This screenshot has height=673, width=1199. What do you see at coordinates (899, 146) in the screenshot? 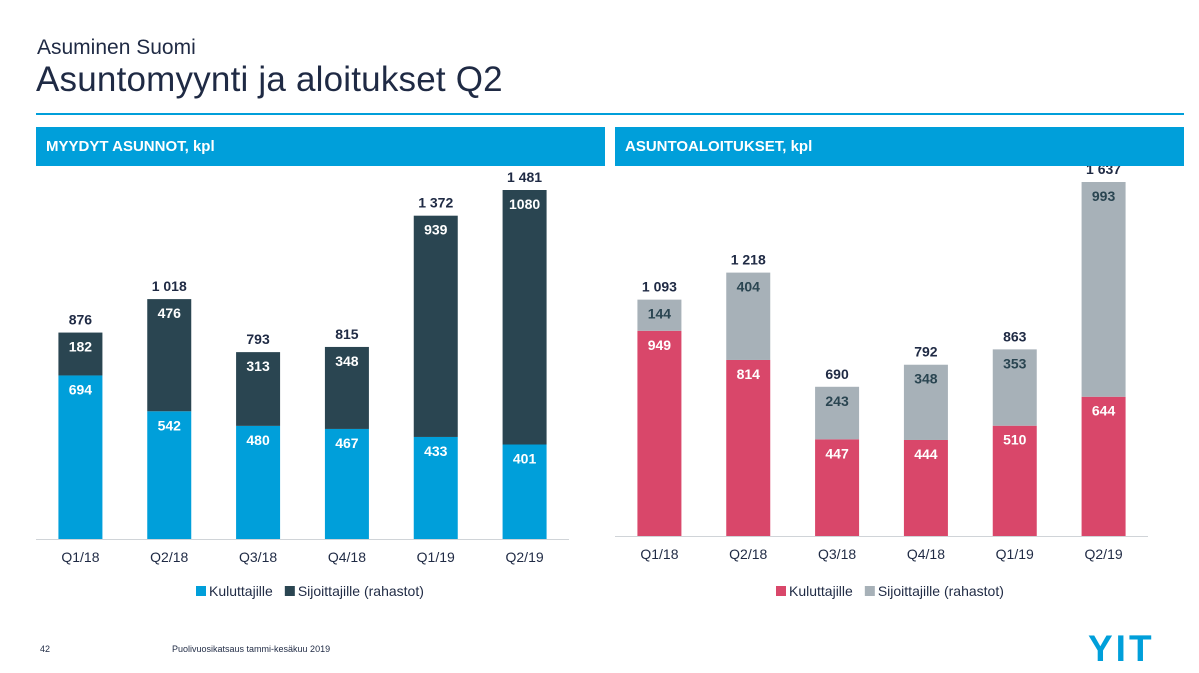
I see `housing-starts-header: ASUNTOALOITUKSET, kpl` at bounding box center [899, 146].